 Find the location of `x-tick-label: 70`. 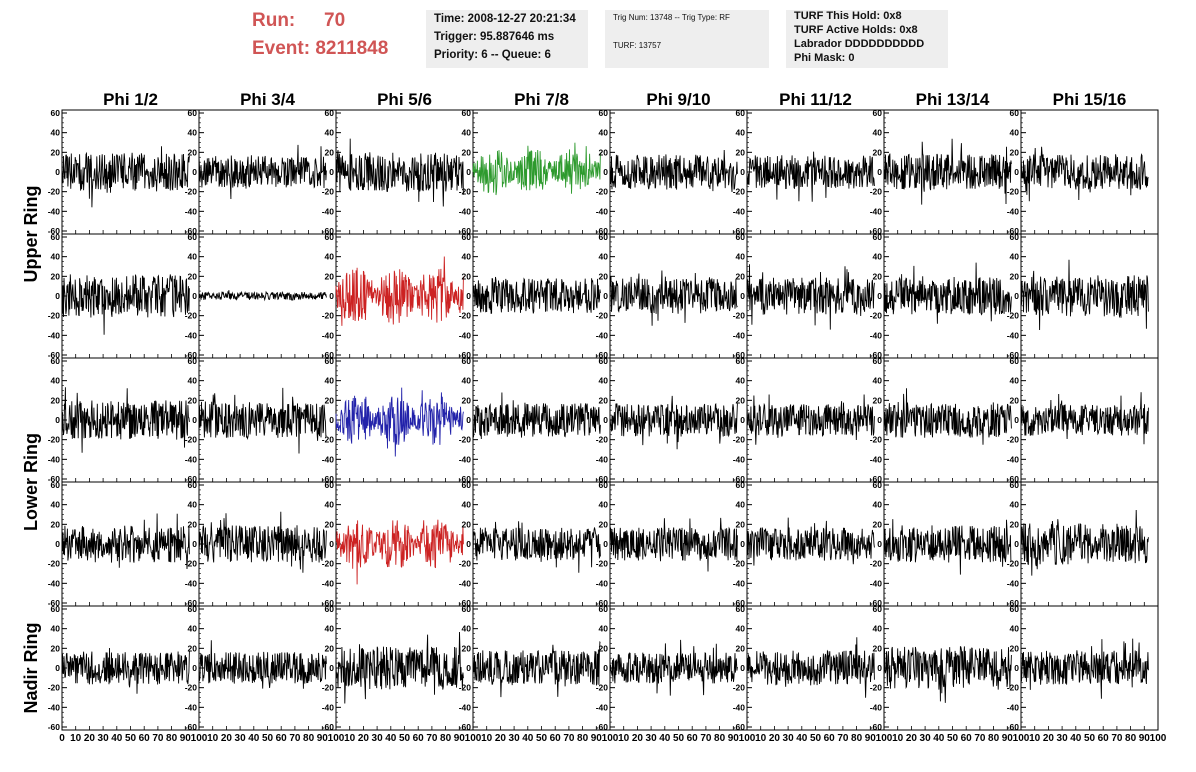

x-tick-label: 70 is located at coordinates (158, 738).